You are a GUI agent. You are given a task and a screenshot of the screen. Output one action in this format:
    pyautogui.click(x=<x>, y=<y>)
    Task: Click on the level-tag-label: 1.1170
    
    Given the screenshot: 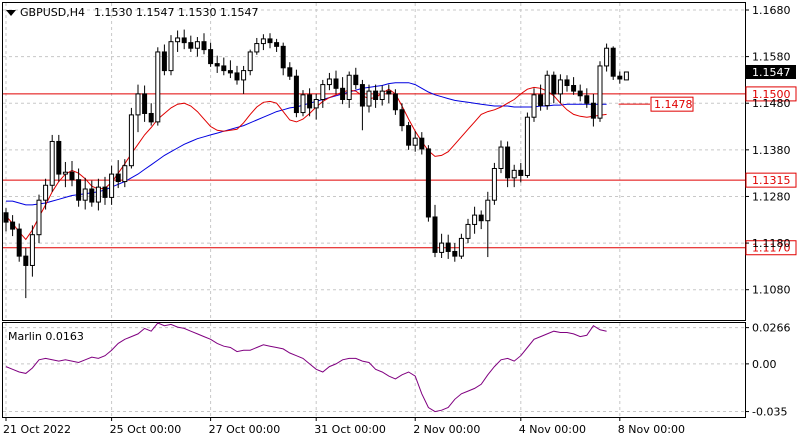 What is the action you would take?
    pyautogui.click(x=771, y=248)
    